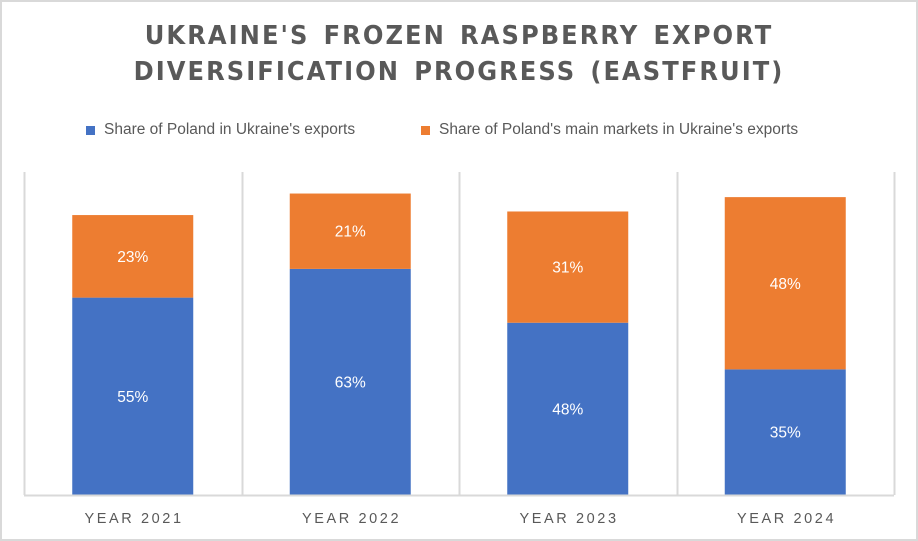  I want to click on bar-poland-year-2023, so click(568, 408).